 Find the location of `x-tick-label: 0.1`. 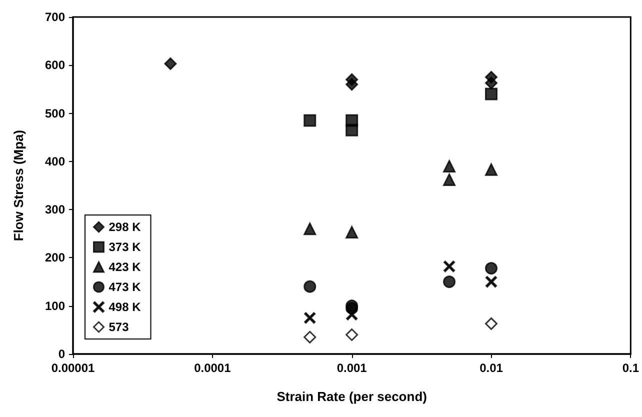

x-tick-label: 0.1 is located at coordinates (631, 368).